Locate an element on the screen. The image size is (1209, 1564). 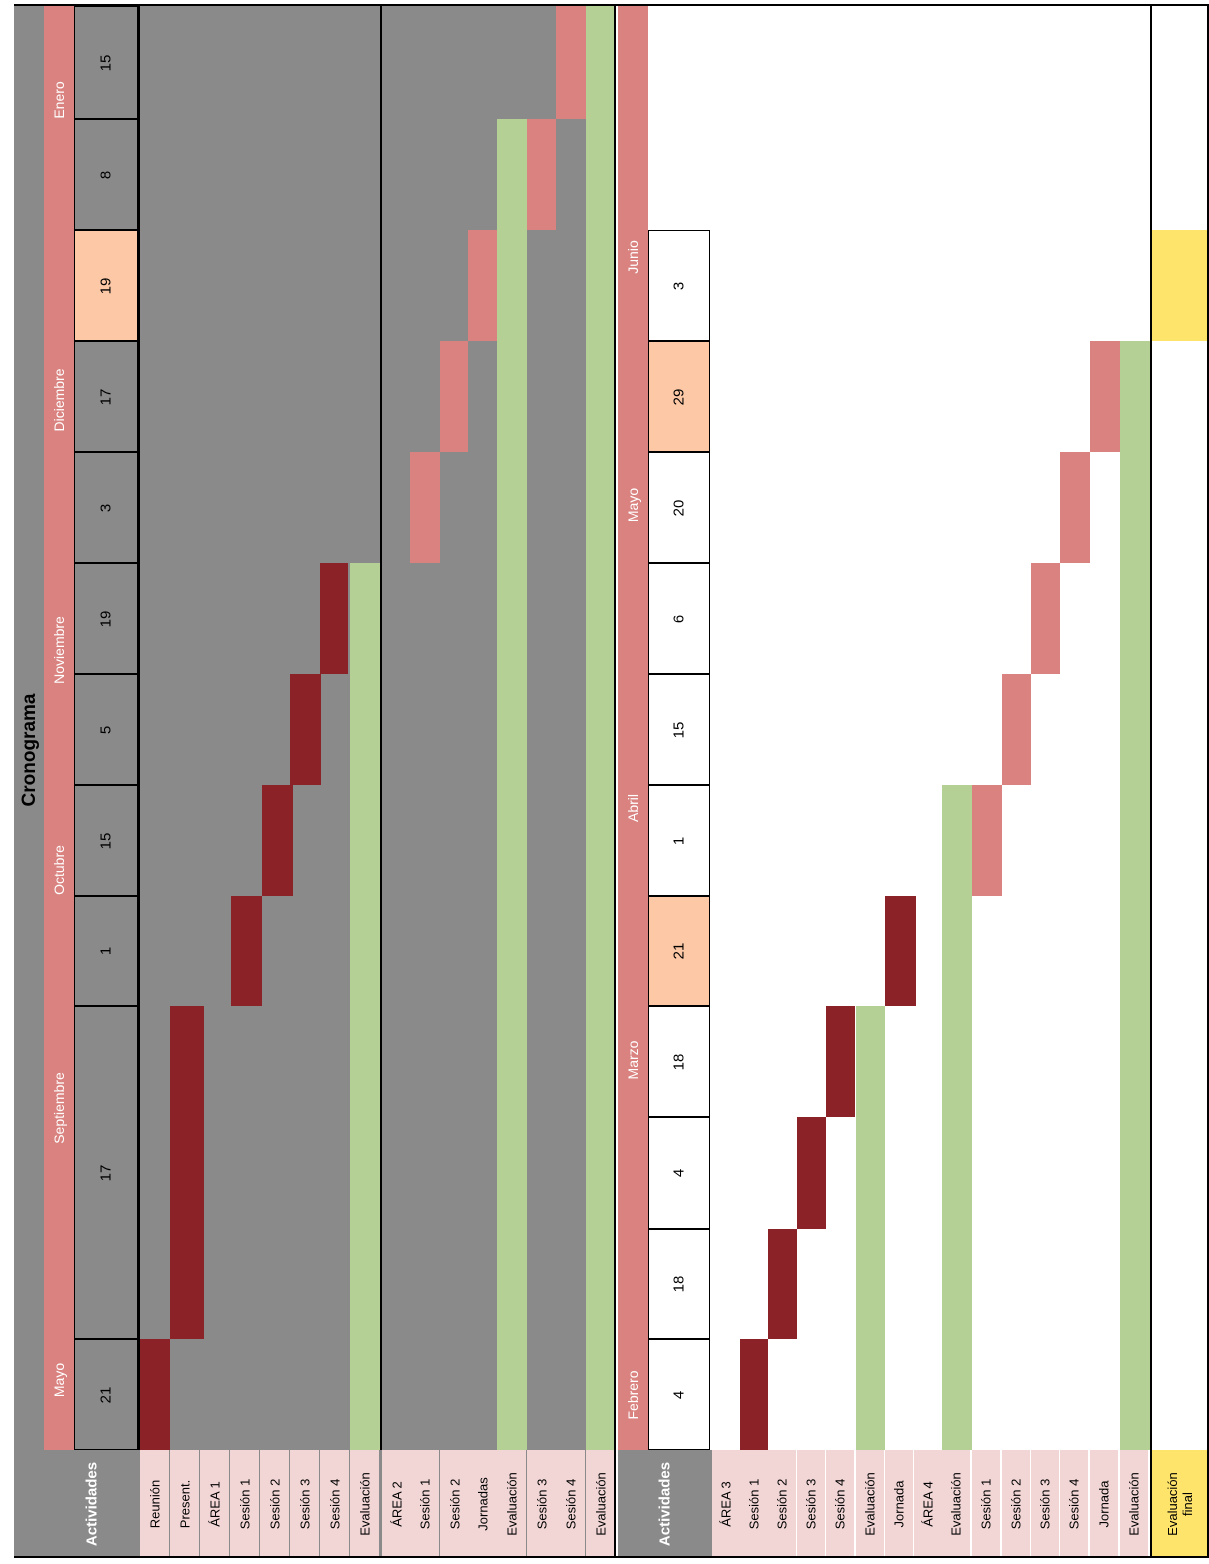
month-label-label: Noviembre is located at coordinates (59, 650).